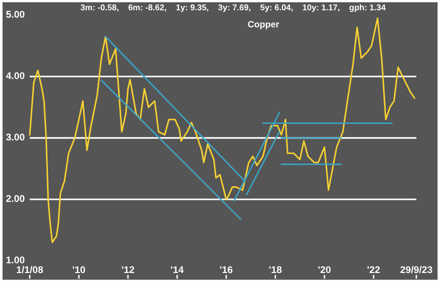  Describe the element at coordinates (15, 76) in the screenshot. I see `y-tick-label: 4.00` at that location.